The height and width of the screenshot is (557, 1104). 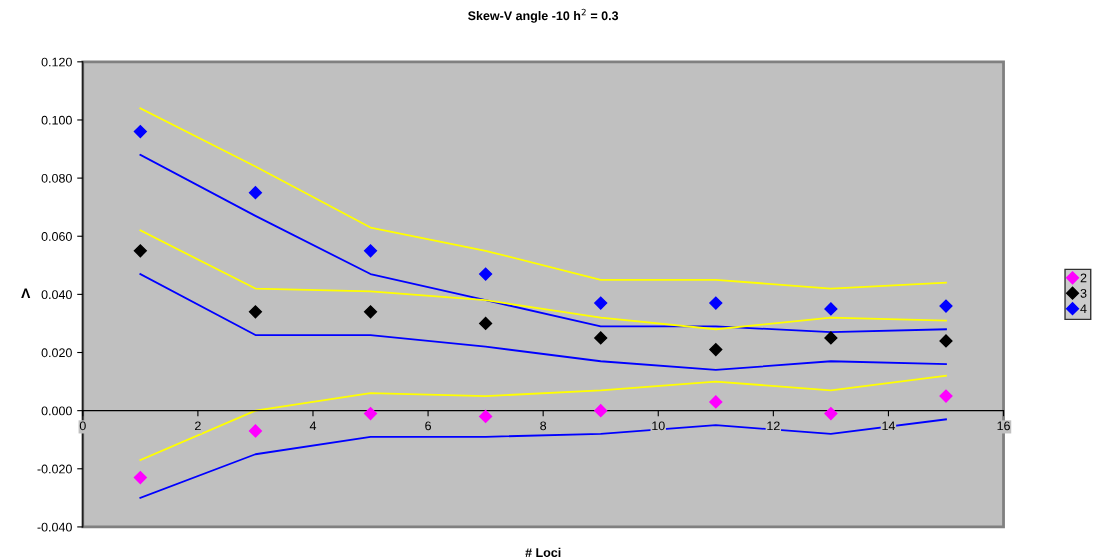 I want to click on y-tick-label: 0.000, so click(x=56, y=411).